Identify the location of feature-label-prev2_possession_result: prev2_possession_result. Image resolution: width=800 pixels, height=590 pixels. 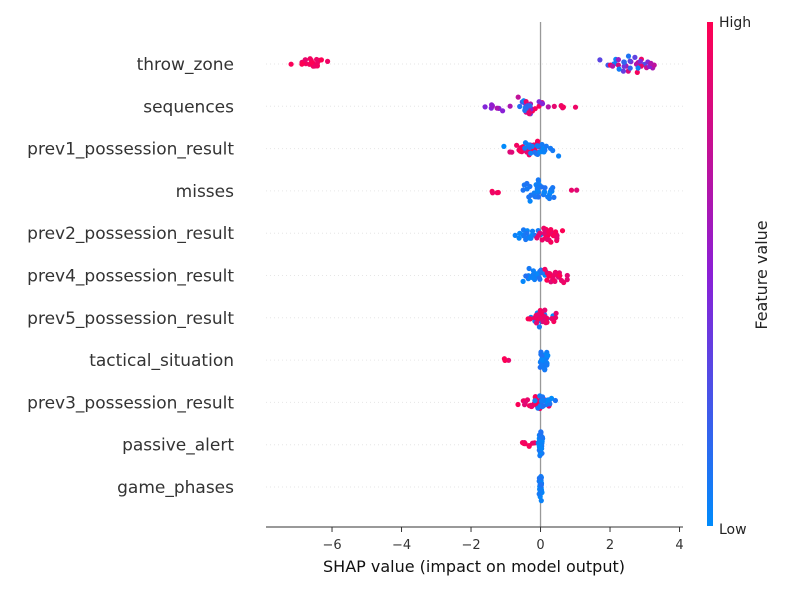
(130, 234).